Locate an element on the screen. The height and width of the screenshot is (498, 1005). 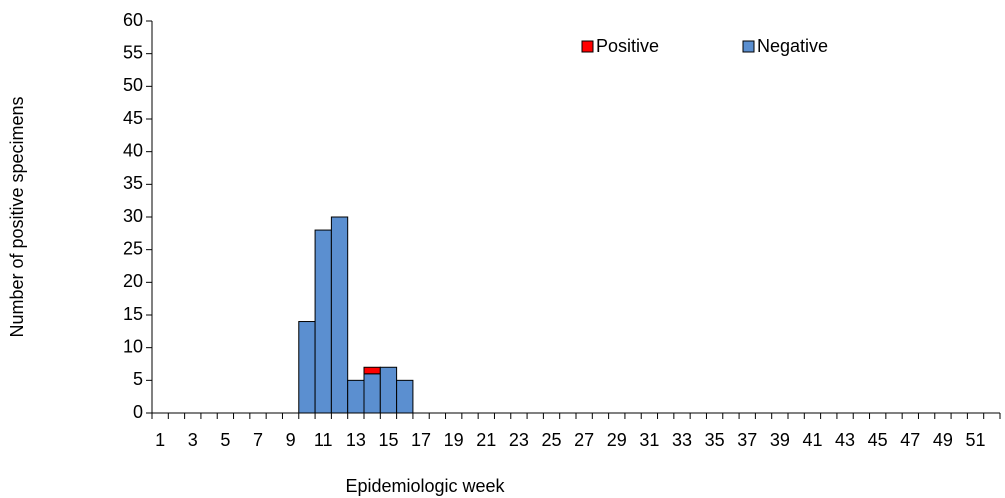
x-tick-label: 17 is located at coordinates (421, 440).